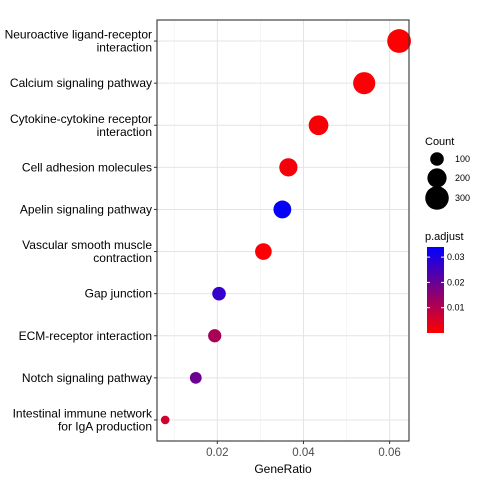 This screenshot has width=480, height=485. Describe the element at coordinates (283, 469) in the screenshot. I see `x-axis-title: GeneRatio` at that location.